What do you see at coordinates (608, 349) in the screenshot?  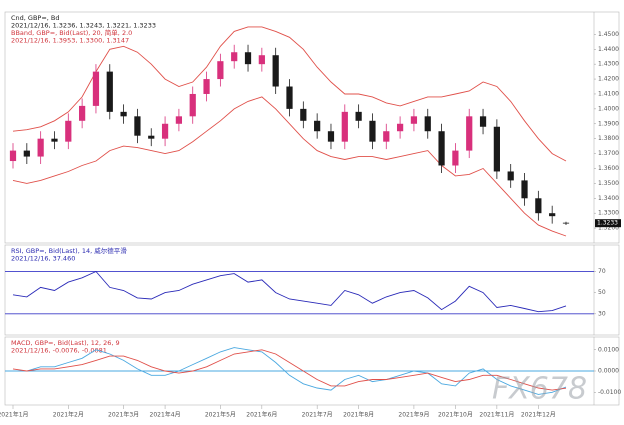 I see `y-tick-label: 0.0100` at bounding box center [608, 349].